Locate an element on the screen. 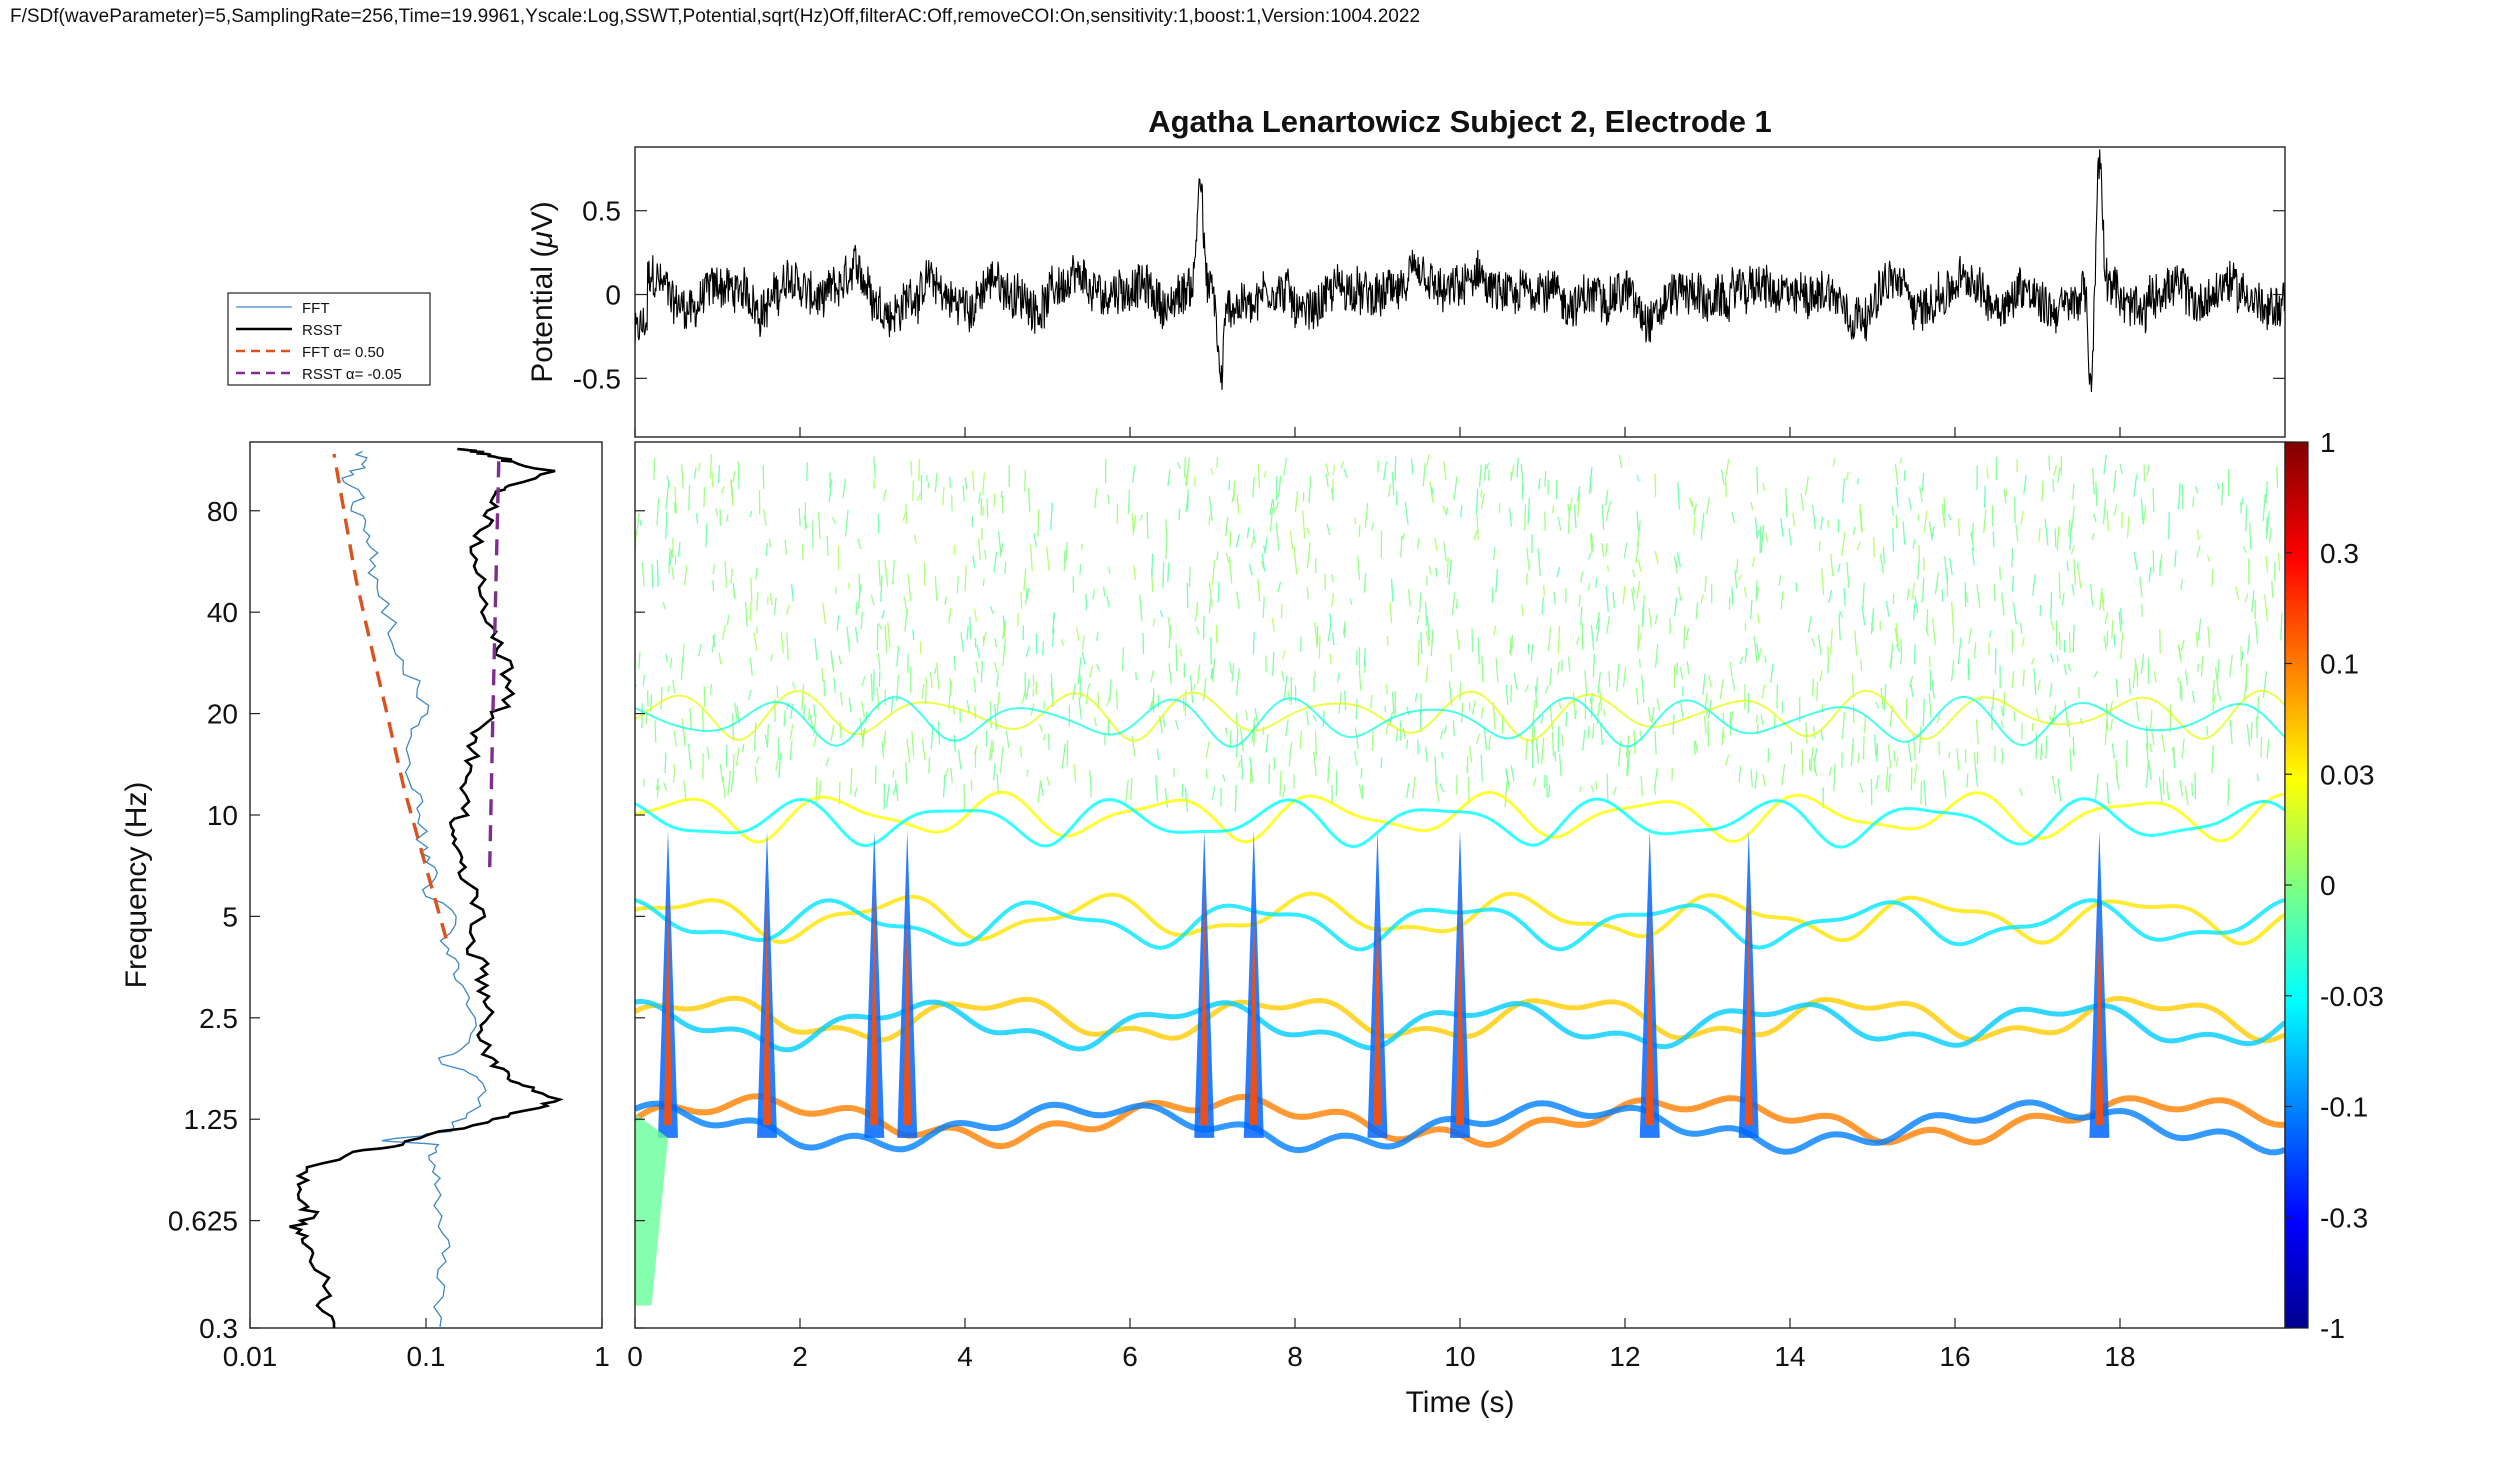  legend-label: RSST α= -0.05 is located at coordinates (352, 374).